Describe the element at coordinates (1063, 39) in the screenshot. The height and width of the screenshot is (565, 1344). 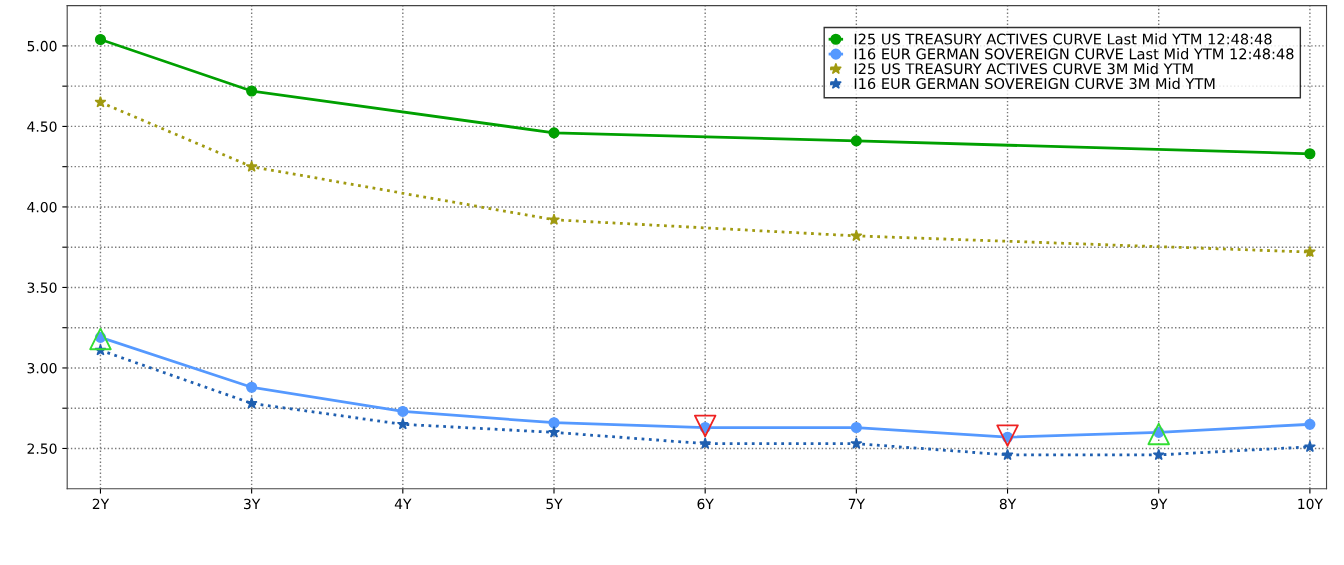
I see `legend-label: I25 US TREASURY ACTIVES CURVE Last Mid YTM 12:48:48` at that location.